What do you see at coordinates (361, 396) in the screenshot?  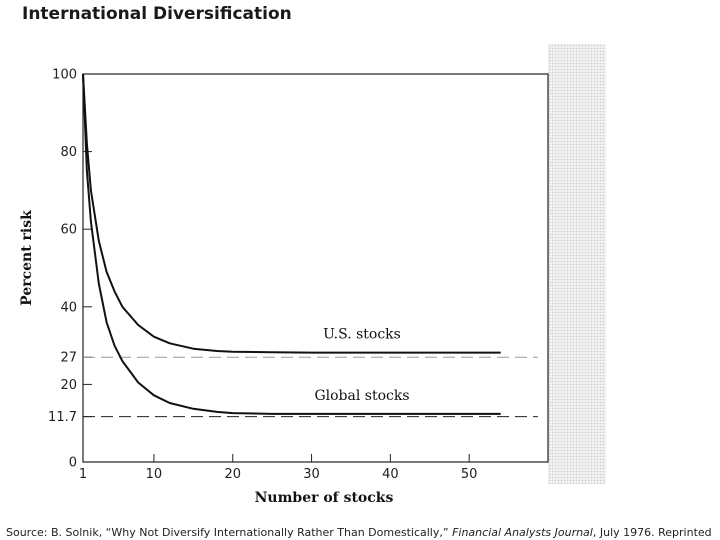 I see `series-label: Global stocks` at bounding box center [361, 396].